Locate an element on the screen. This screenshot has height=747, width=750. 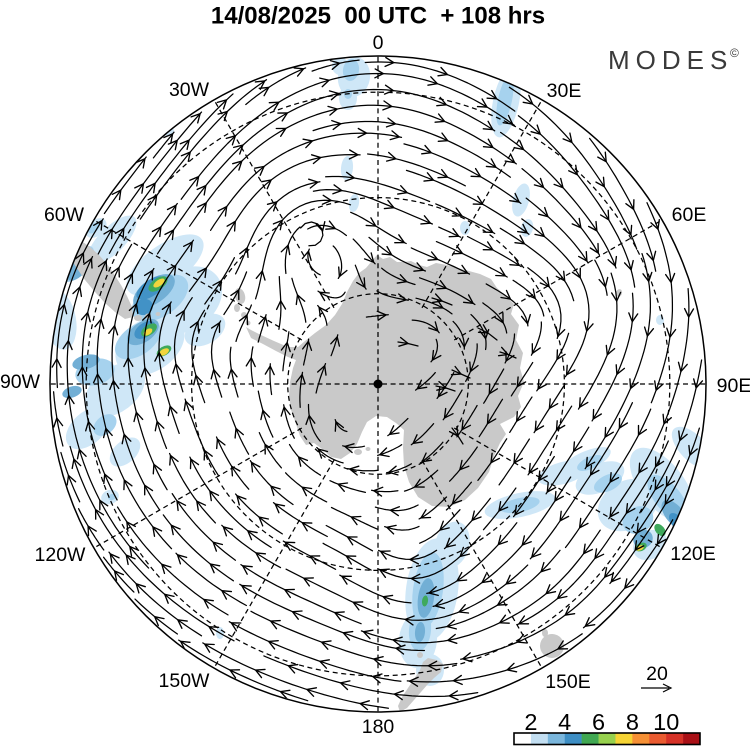
svg-text: MODES is located at coordinates (670, 60).